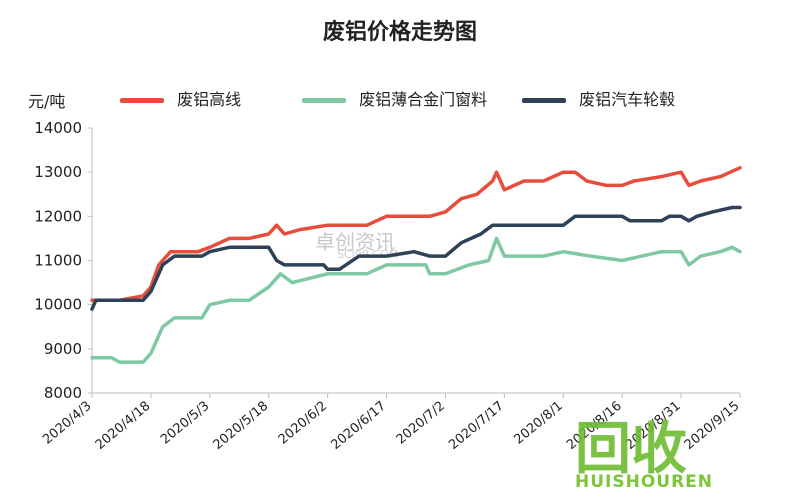 Image resolution: width=800 pixels, height=500 pixels. What do you see at coordinates (47, 101) in the screenshot?
I see `y-axis-unit-label: 元/吨` at bounding box center [47, 101].